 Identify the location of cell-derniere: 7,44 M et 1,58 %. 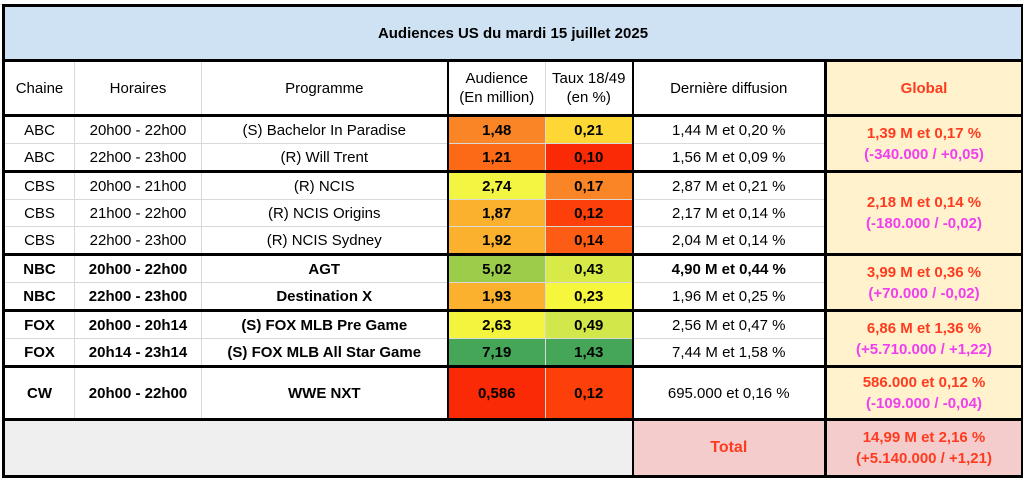
(729, 352).